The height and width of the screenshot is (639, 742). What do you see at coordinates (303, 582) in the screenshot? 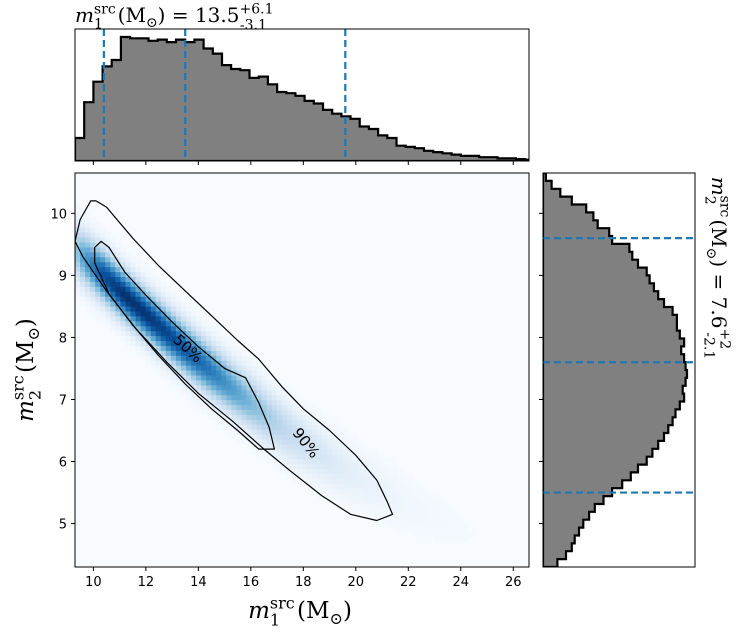
I see `x-tick-label: 18` at bounding box center [303, 582].